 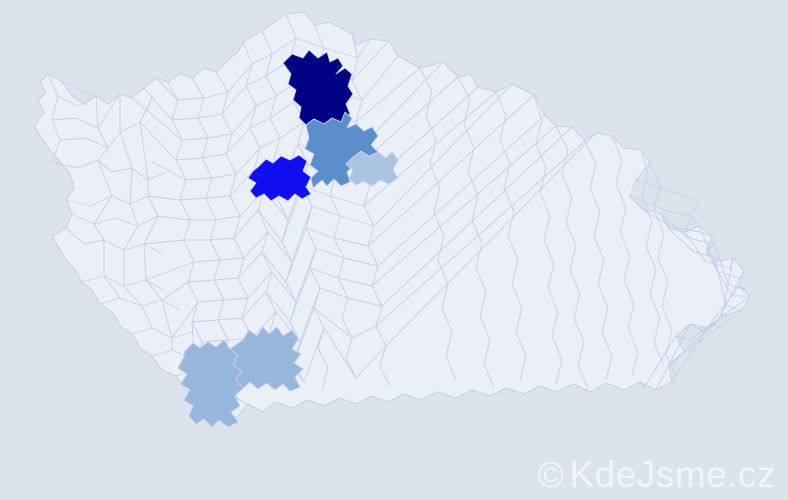 What do you see at coordinates (551, 475) in the screenshot?
I see `copyright-icon: ©` at bounding box center [551, 475].